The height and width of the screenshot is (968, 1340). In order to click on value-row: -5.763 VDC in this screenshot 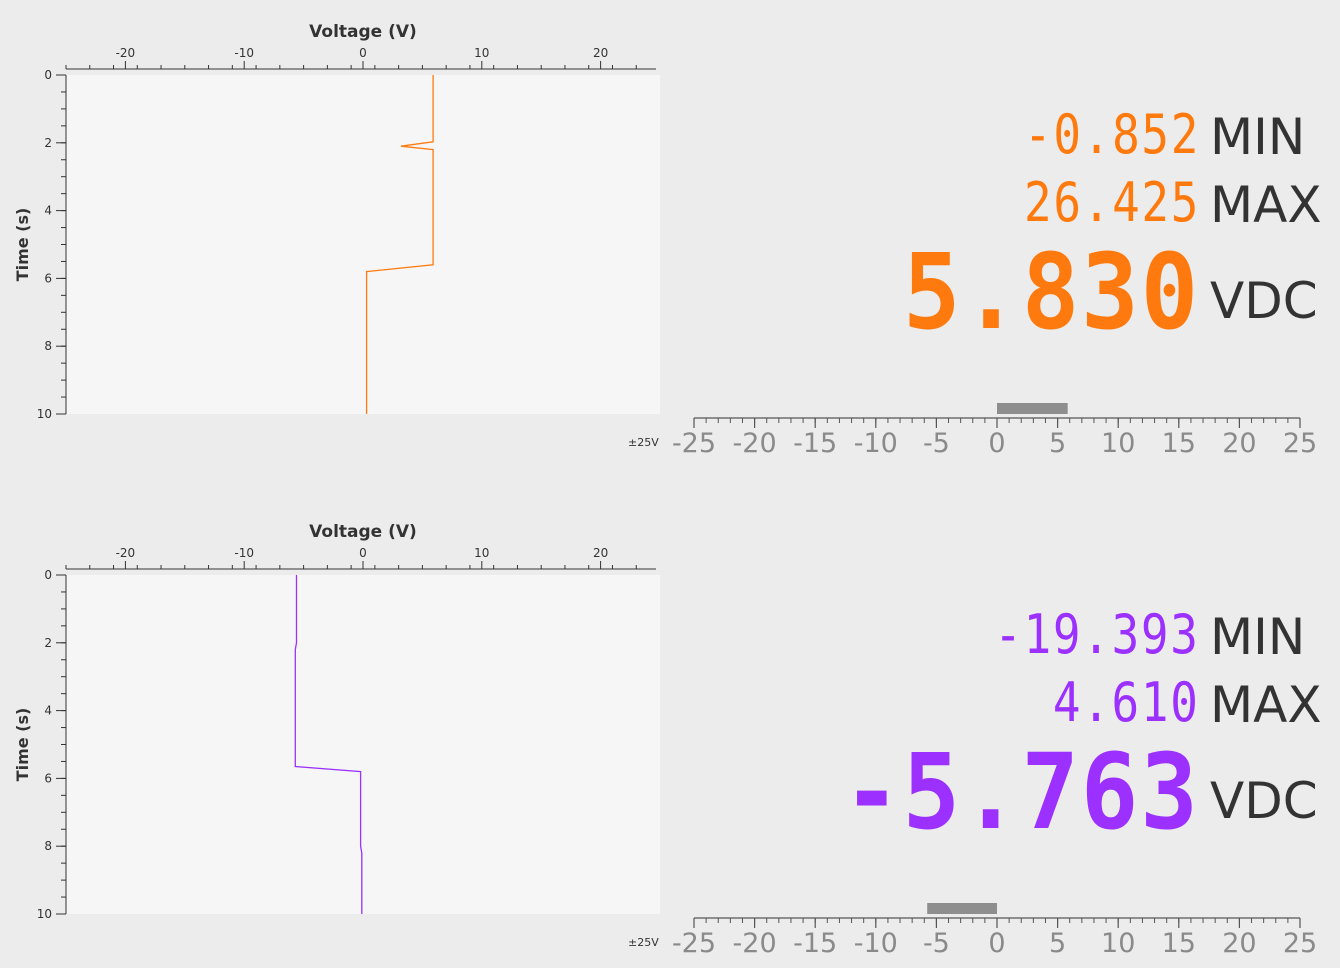, I will do `click(1067, 792)`.